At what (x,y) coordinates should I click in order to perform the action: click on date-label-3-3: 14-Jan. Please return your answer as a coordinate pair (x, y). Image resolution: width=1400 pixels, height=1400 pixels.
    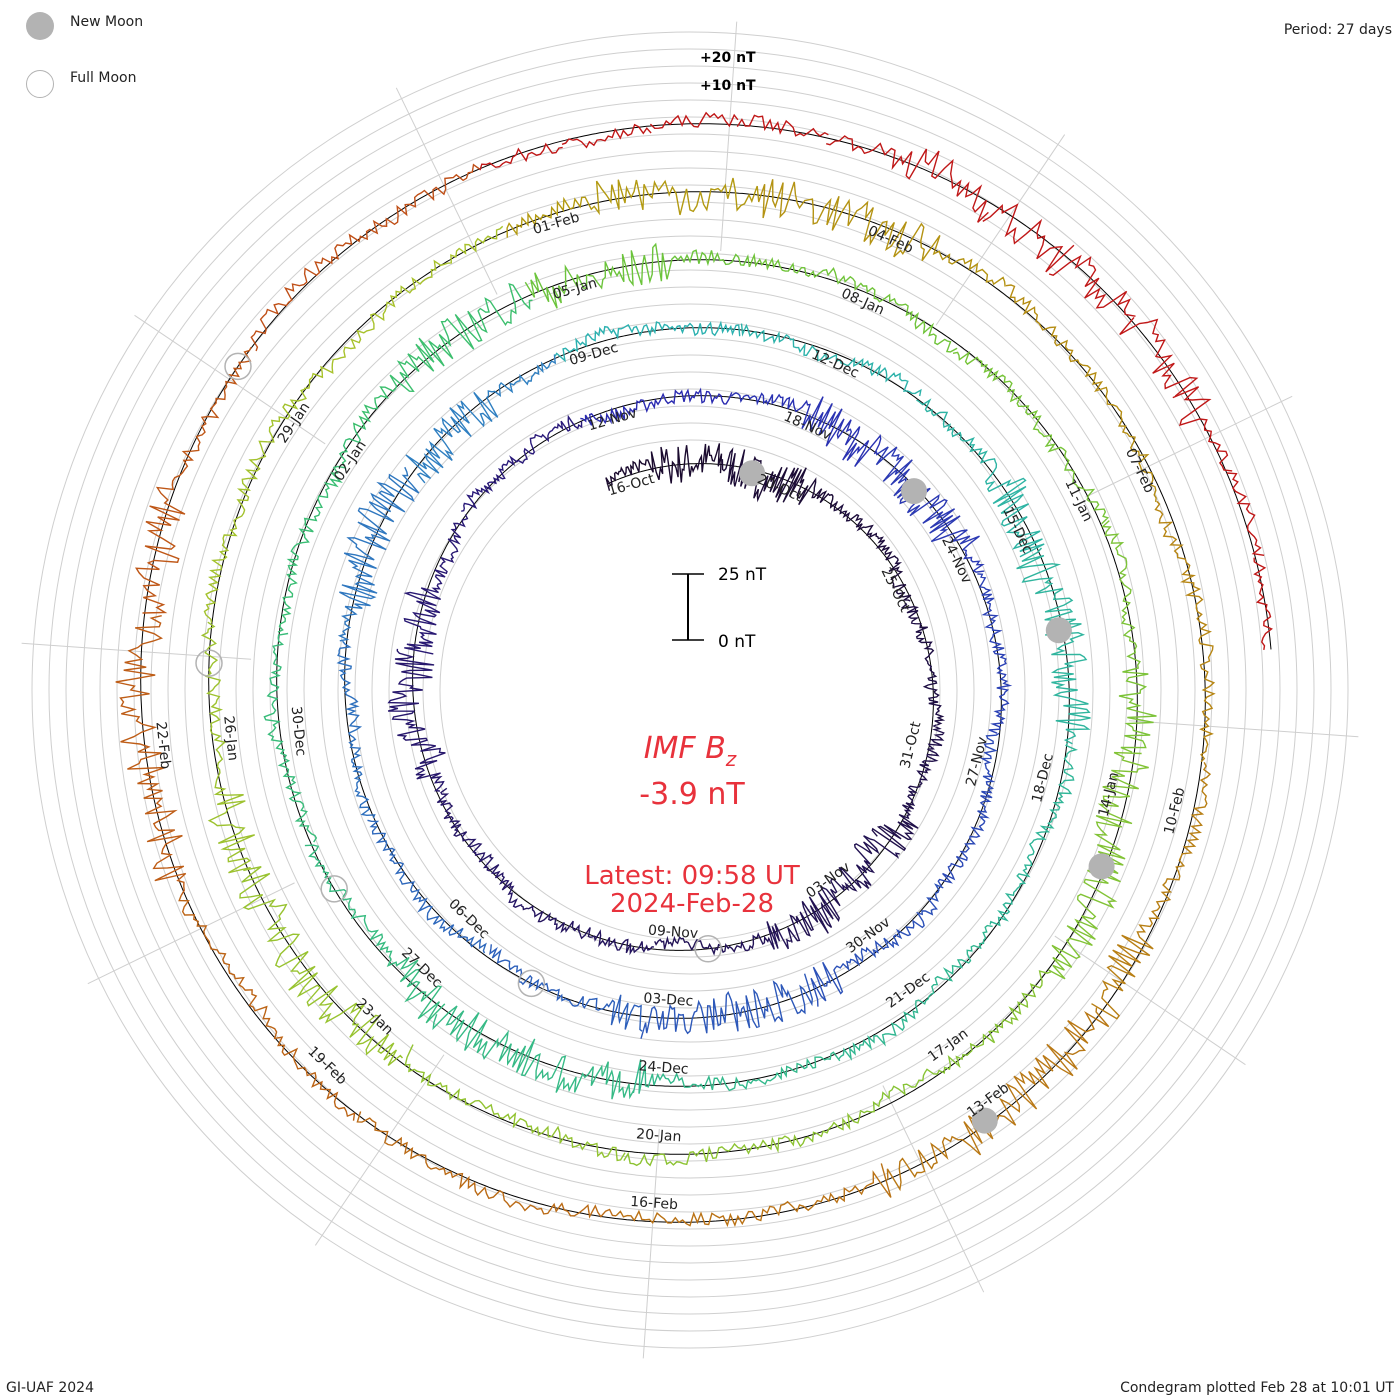
    Looking at the image, I should click on (1109, 795).